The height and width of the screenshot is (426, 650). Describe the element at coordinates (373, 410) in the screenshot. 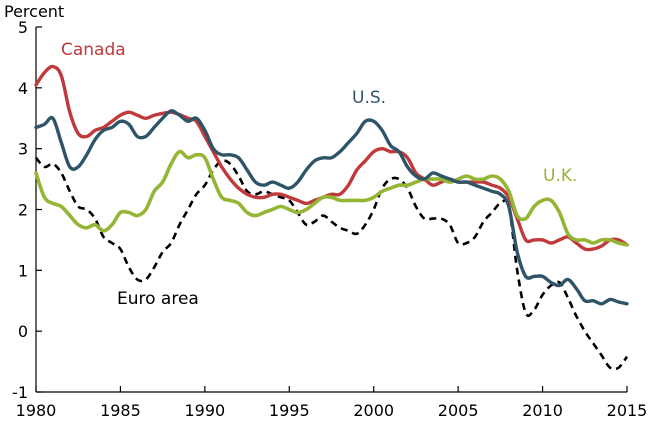

I see `x-tick-label: 2000` at that location.